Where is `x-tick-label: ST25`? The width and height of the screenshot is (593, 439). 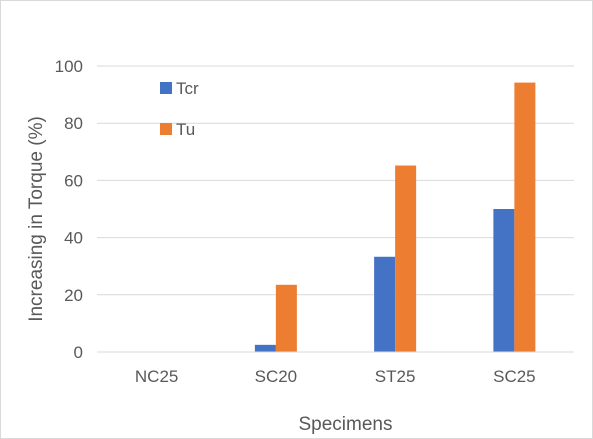 x-tick-label: ST25 is located at coordinates (395, 376).